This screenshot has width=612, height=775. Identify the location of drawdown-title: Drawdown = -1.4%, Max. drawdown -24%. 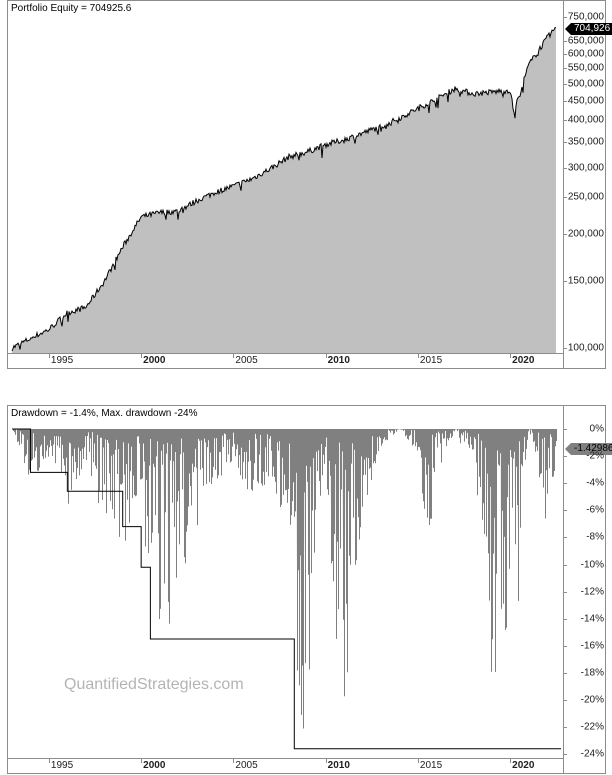
(104, 413).